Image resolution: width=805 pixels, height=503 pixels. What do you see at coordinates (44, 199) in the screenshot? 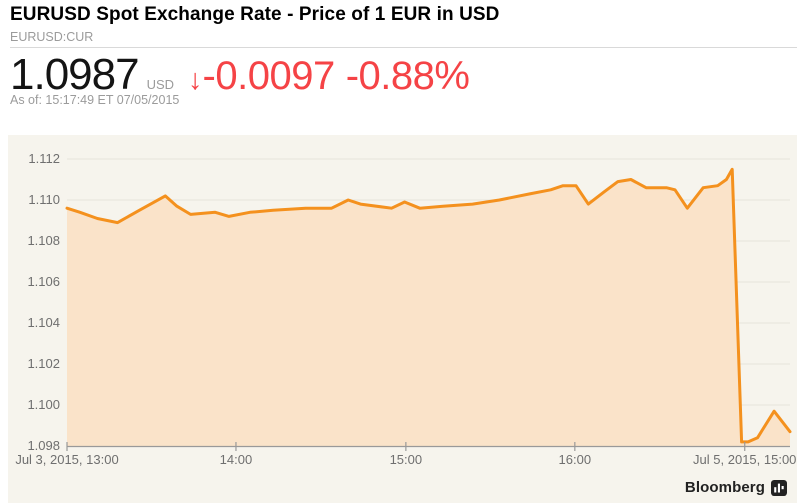
I see `y-axis-tick-label: 1.110` at bounding box center [44, 199].